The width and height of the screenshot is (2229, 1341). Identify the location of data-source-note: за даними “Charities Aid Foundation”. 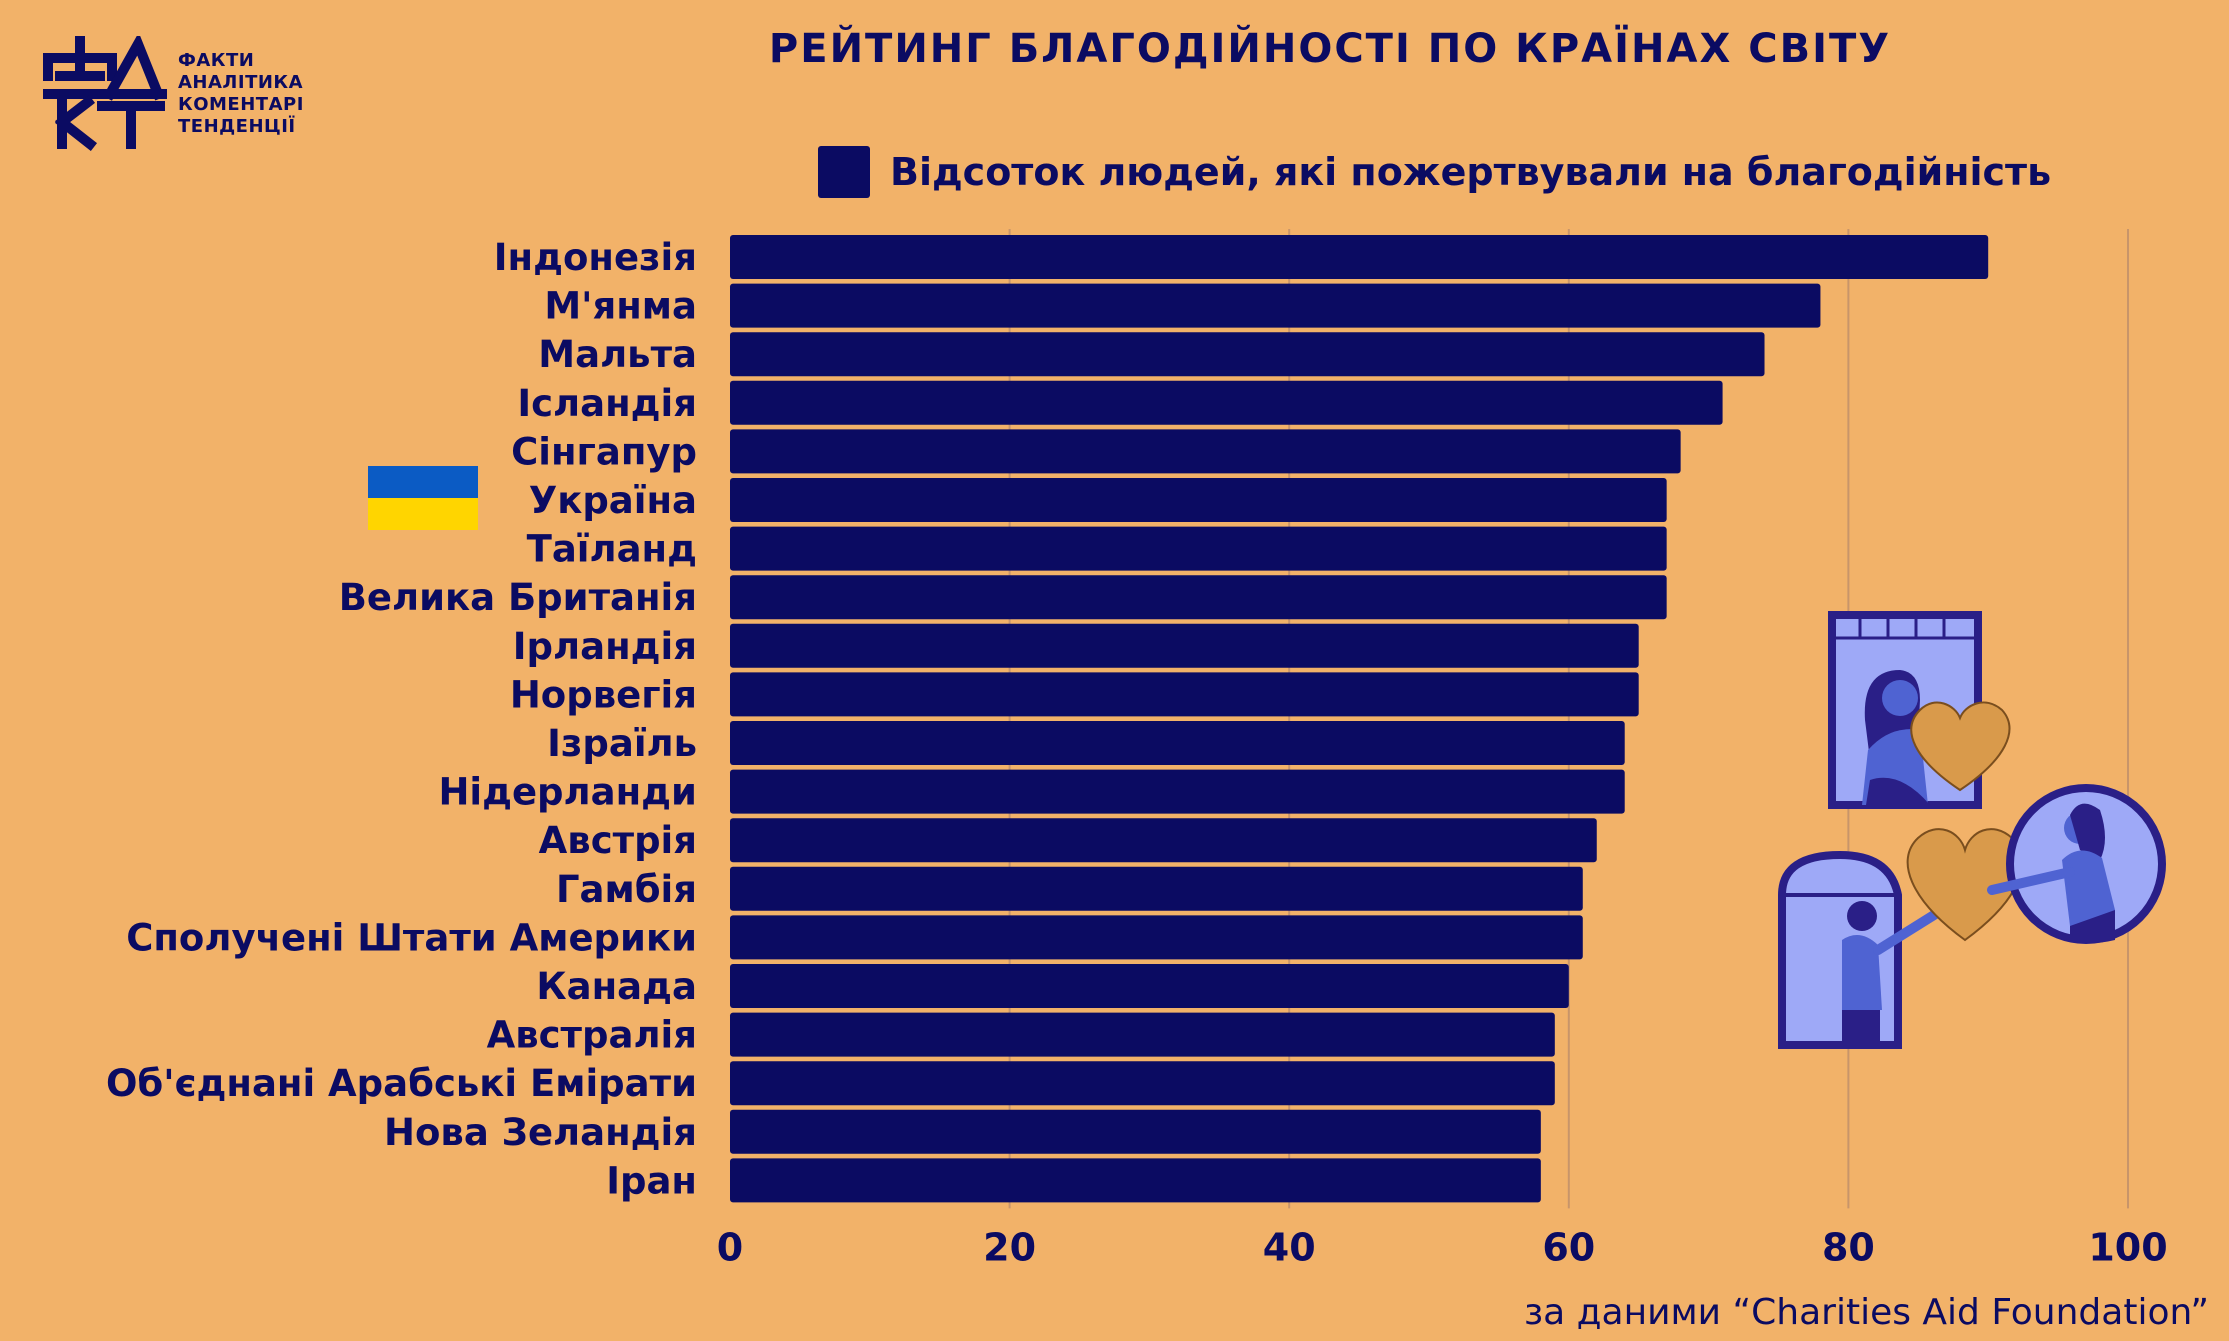
(1866, 1312).